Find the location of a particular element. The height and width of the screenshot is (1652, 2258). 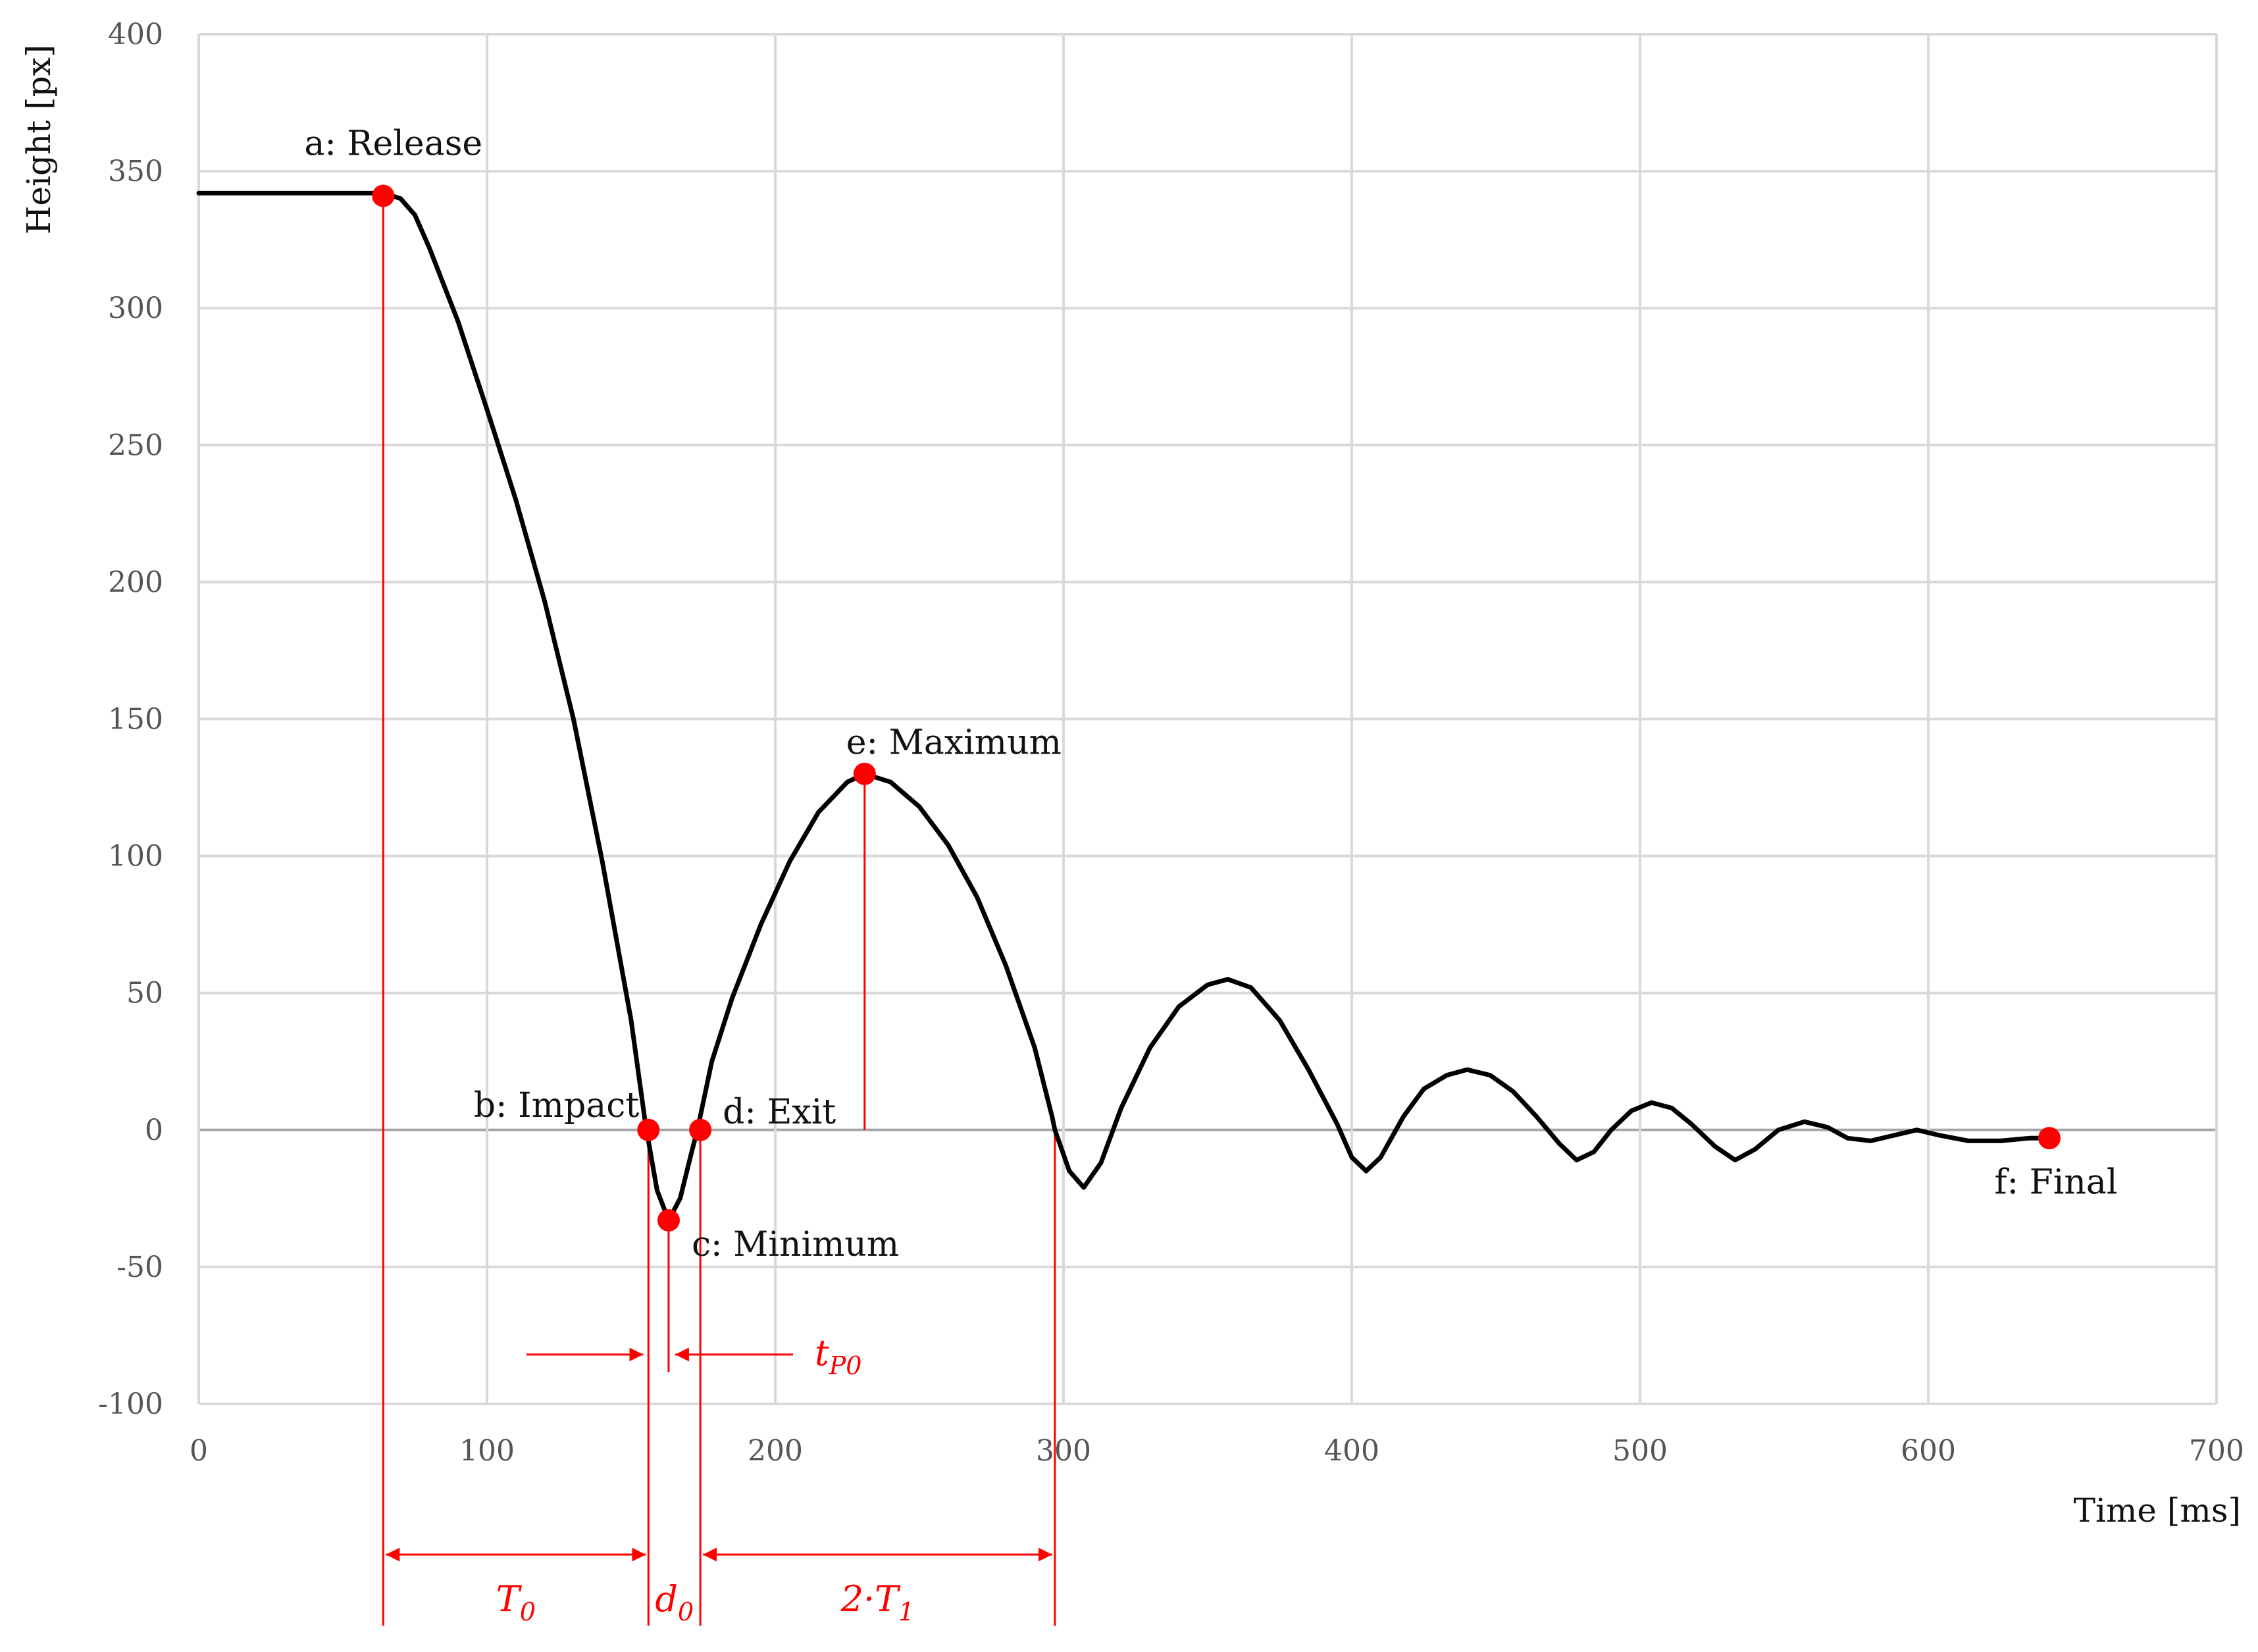

x-tick-label: 200 is located at coordinates (775, 1451).